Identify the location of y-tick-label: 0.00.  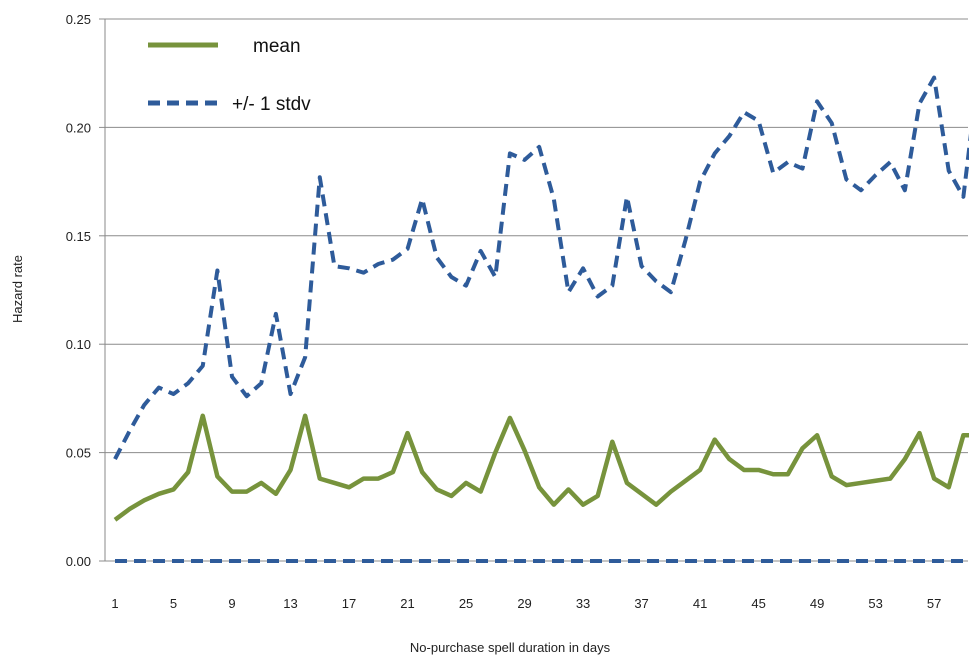
(78, 561).